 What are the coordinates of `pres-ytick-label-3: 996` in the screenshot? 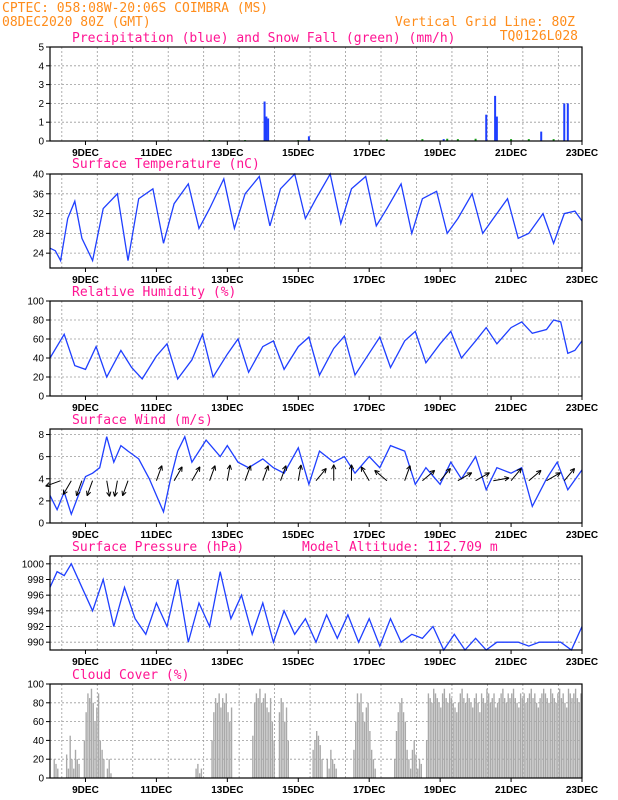 It's located at (35, 596).